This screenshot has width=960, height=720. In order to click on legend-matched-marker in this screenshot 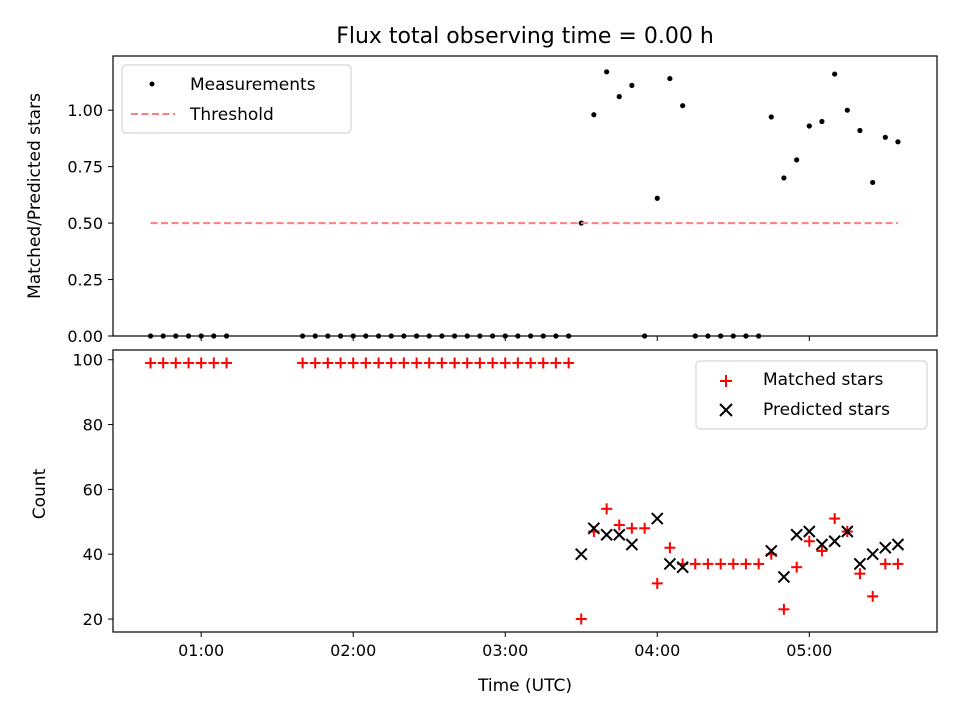, I will do `click(726, 381)`.